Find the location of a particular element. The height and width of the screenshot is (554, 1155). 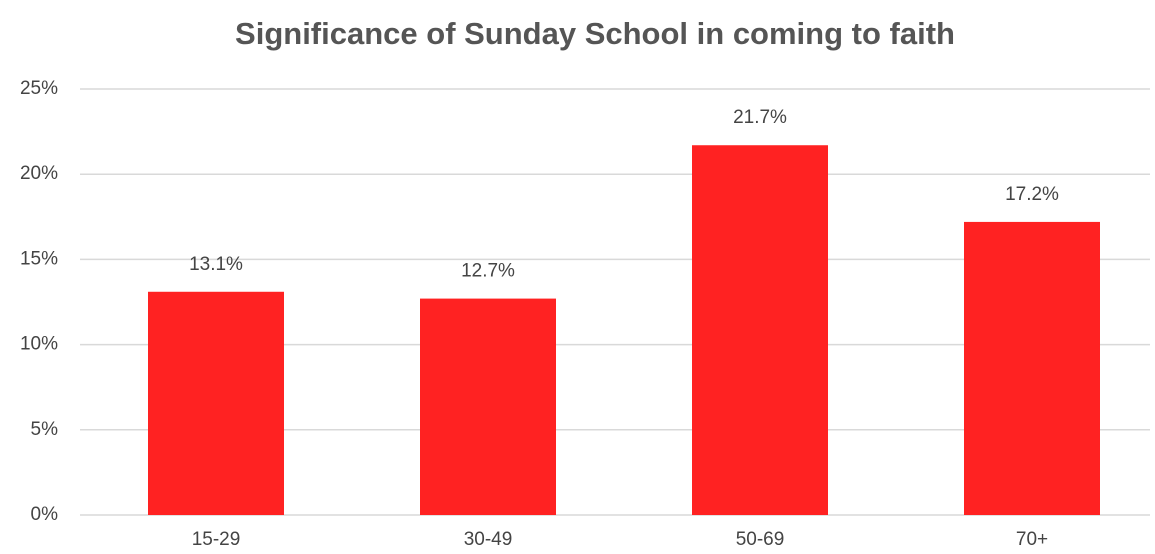

value-label: 12.7% is located at coordinates (488, 271).